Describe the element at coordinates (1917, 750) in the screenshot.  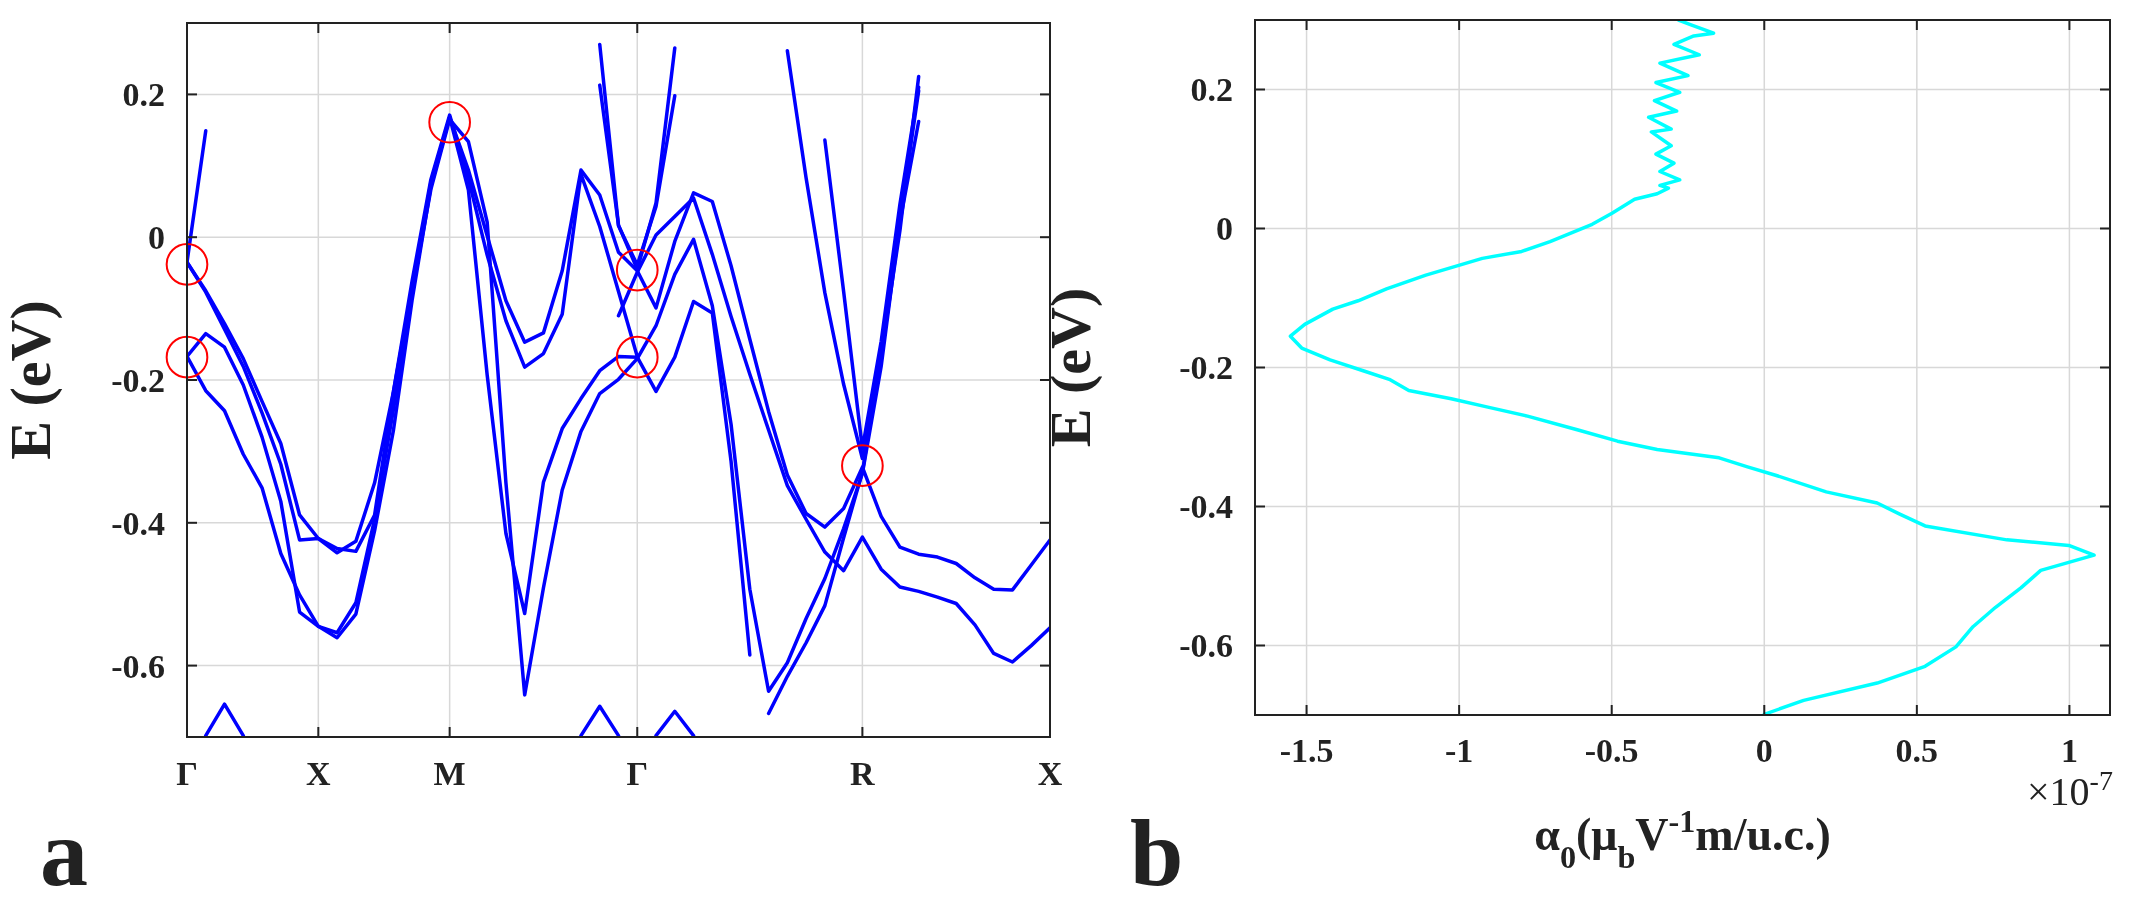
I see `x-tick-label: 0.5` at that location.